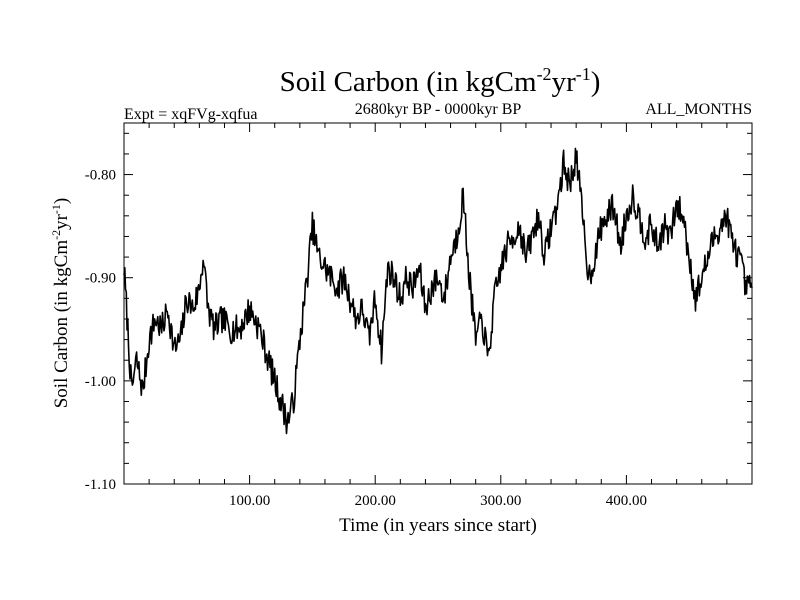 The height and width of the screenshot is (600, 800). What do you see at coordinates (100, 279) in the screenshot?
I see `y-tick-label: -0.90` at bounding box center [100, 279].